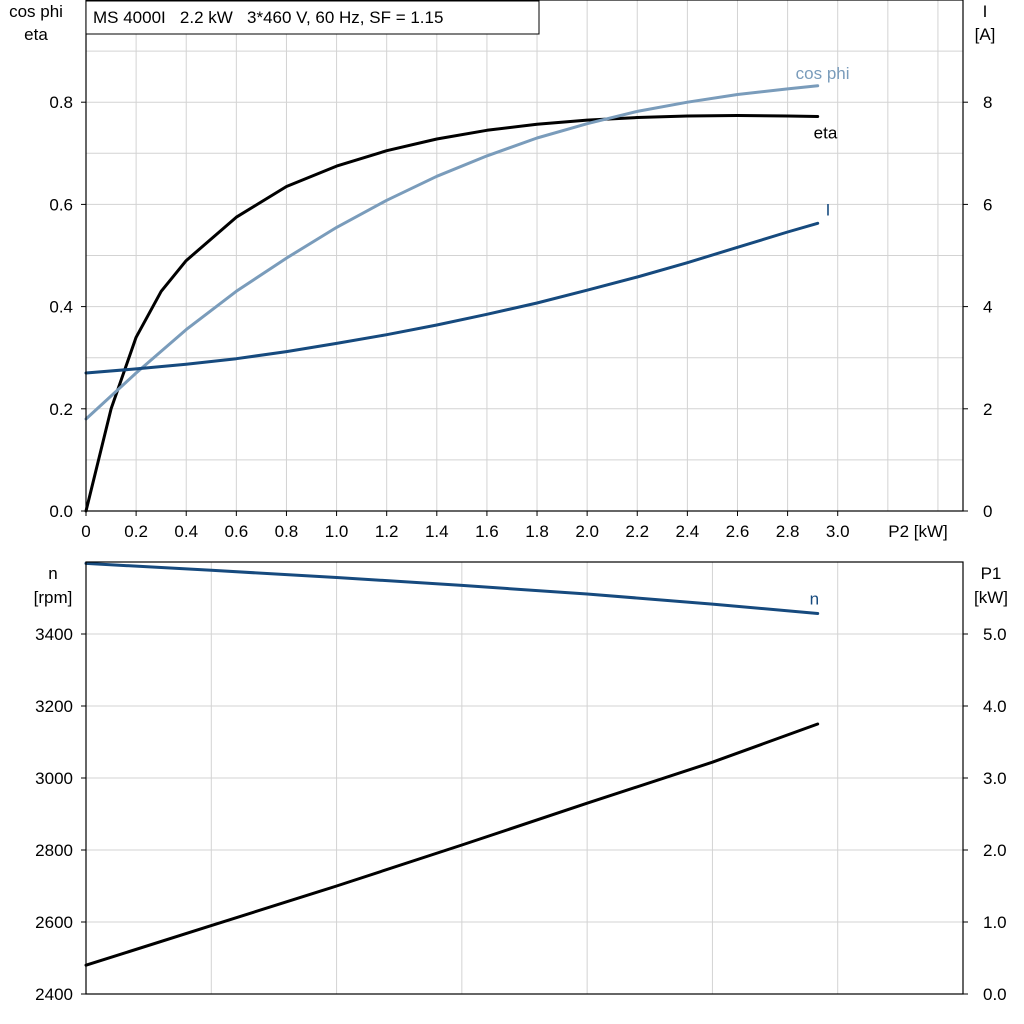 The image size is (1024, 1024). Describe the element at coordinates (991, 597) in the screenshot. I see `bottom-right-axis-title-line-2: [kW]` at that location.